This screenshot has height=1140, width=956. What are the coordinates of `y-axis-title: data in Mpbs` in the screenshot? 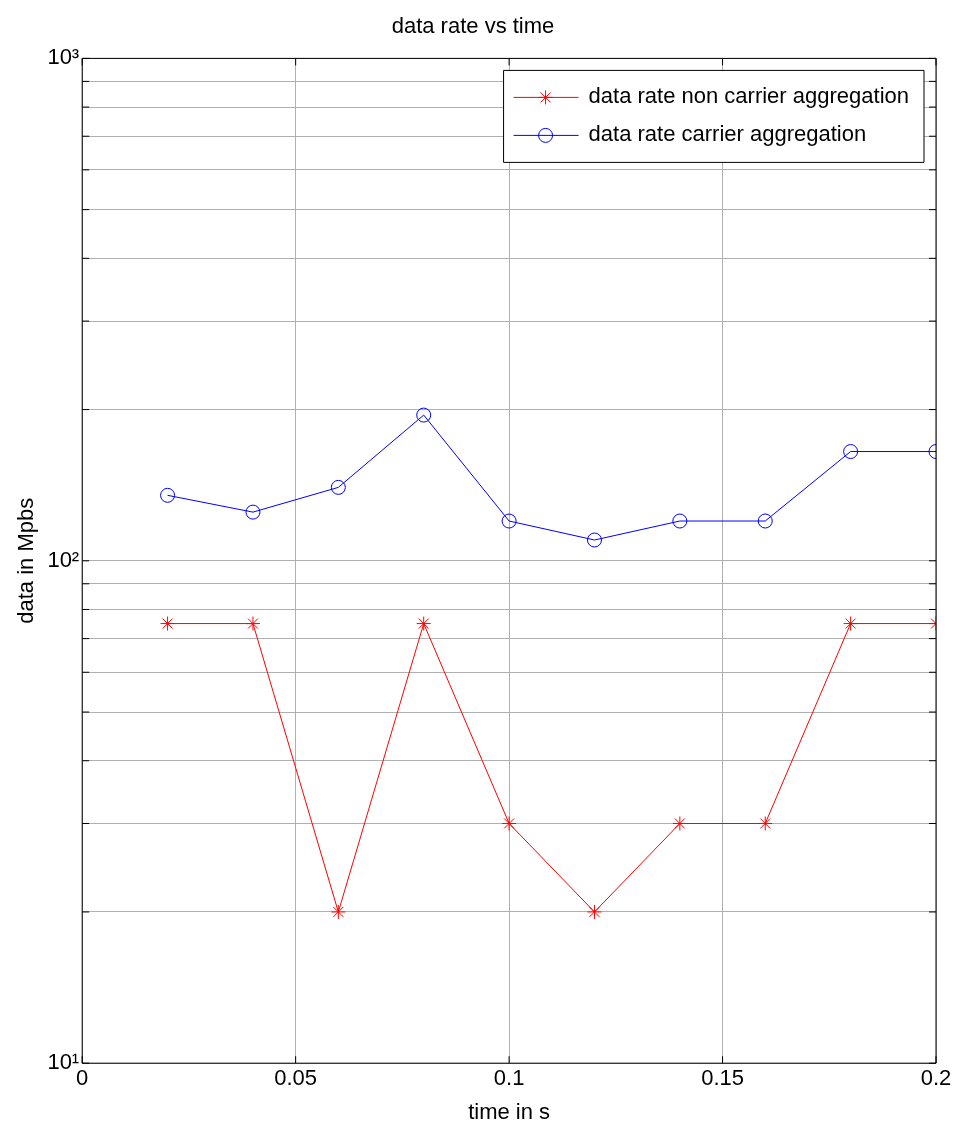 It's located at (26, 560).